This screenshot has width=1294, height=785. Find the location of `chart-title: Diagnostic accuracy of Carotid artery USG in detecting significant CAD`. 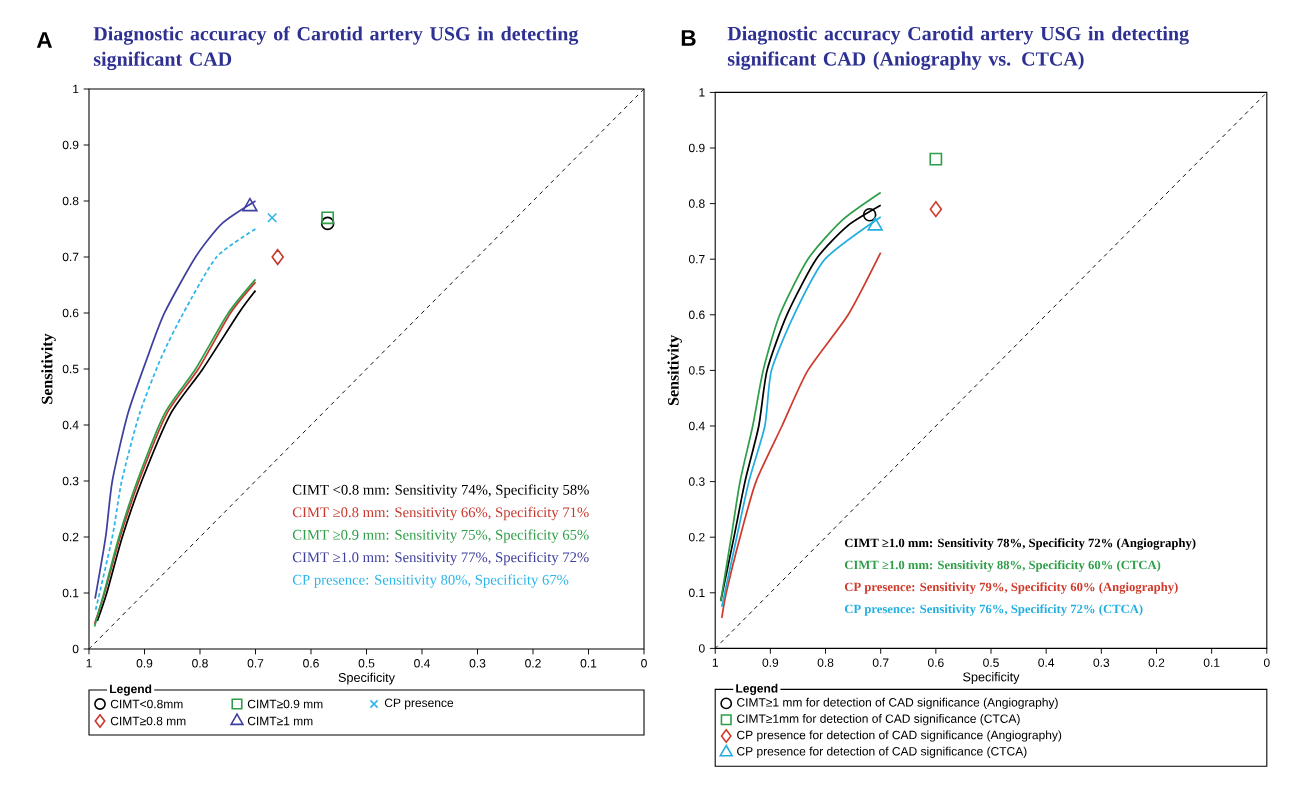

chart-title: Diagnostic accuracy of Carotid artery USG in detecting significant CAD is located at coordinates (336, 48).